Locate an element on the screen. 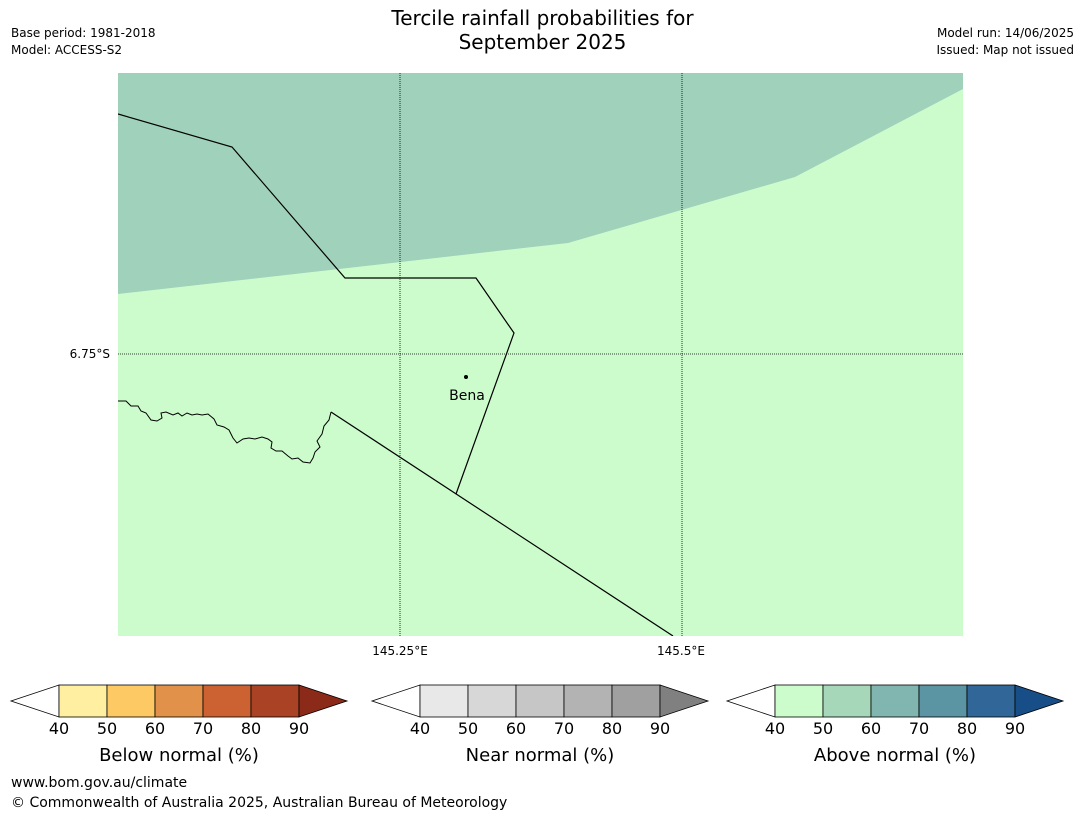  legend-title: Below normal (%) is located at coordinates (179, 755).